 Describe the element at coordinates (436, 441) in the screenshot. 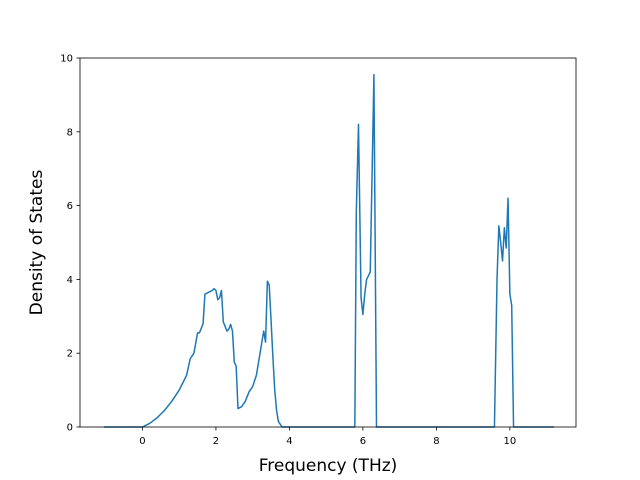

I see `x-tick-label: 8` at that location.